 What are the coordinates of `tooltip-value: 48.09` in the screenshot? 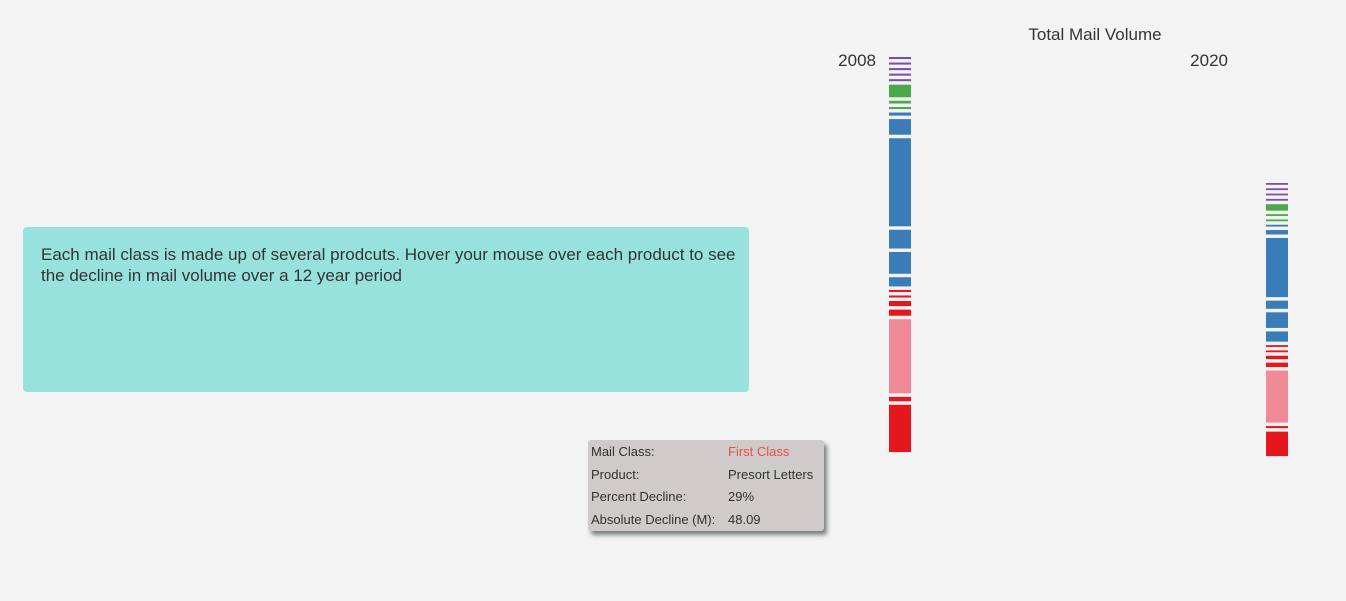 It's located at (744, 519).